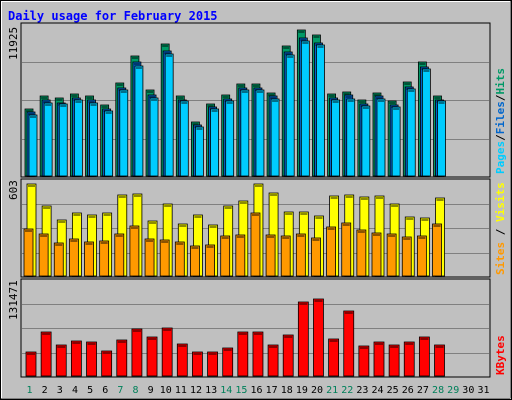 The height and width of the screenshot is (400, 512). Describe the element at coordinates (411, 91) in the screenshot. I see `bar-pages-day-26-top-shade` at that location.